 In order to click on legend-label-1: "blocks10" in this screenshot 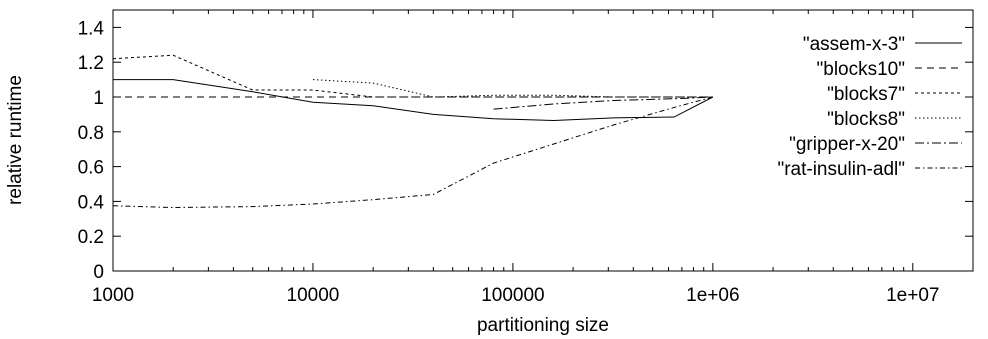, I will do `click(861, 69)`.